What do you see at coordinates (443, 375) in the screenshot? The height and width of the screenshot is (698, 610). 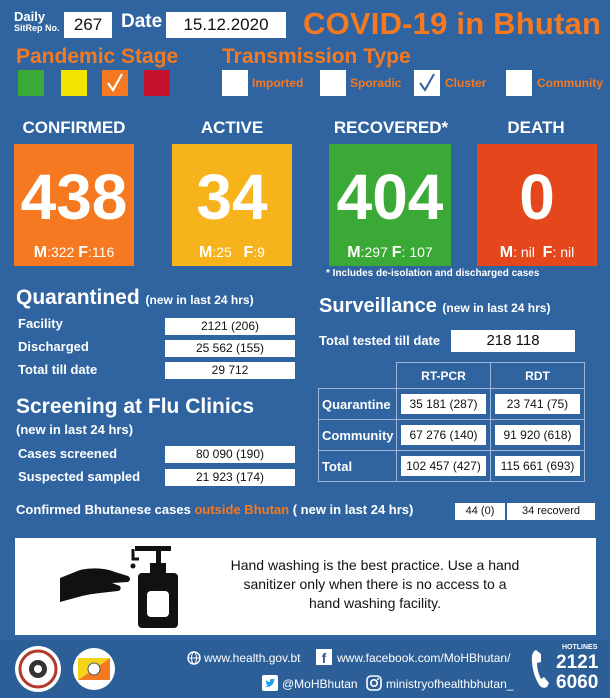 I see `rtpcr-column-header: RT-PCR` at bounding box center [443, 375].